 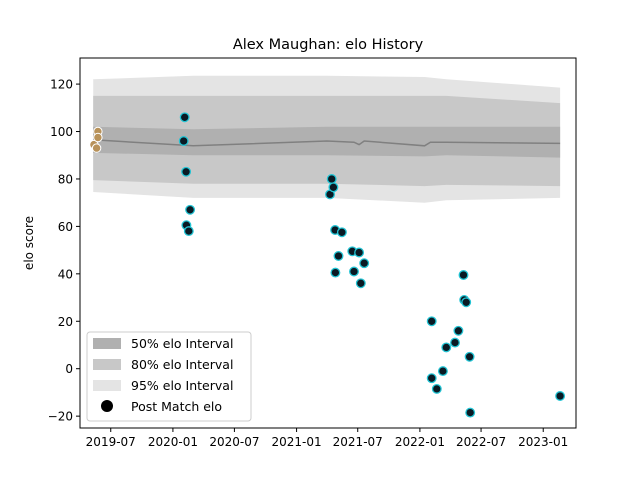 I want to click on legend-box, so click(x=169, y=376).